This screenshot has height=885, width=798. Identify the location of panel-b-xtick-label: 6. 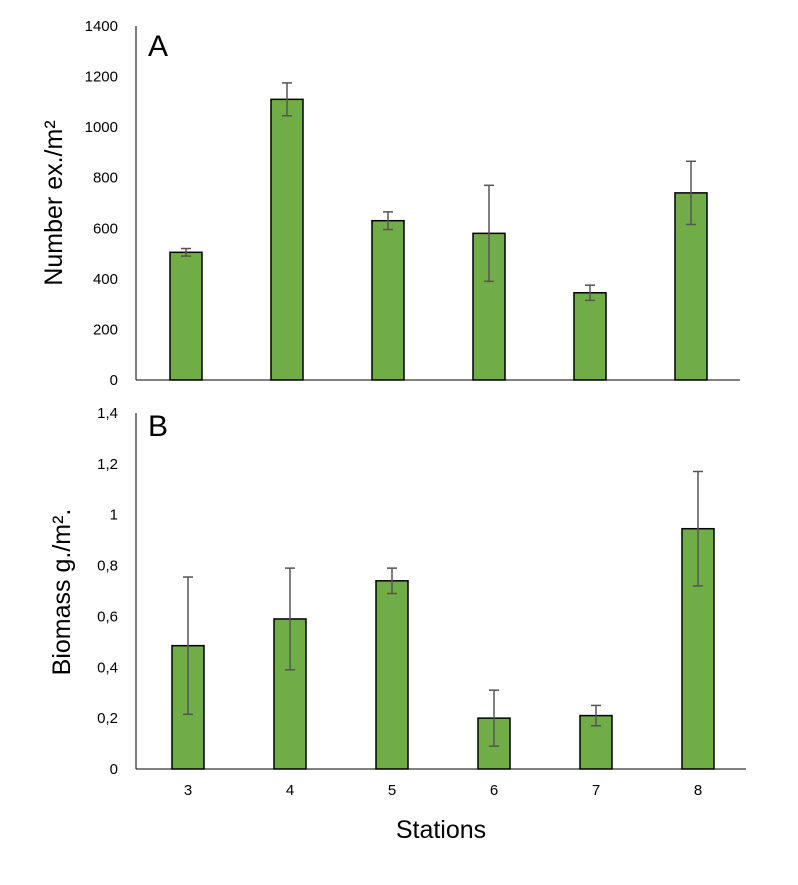
(494, 790).